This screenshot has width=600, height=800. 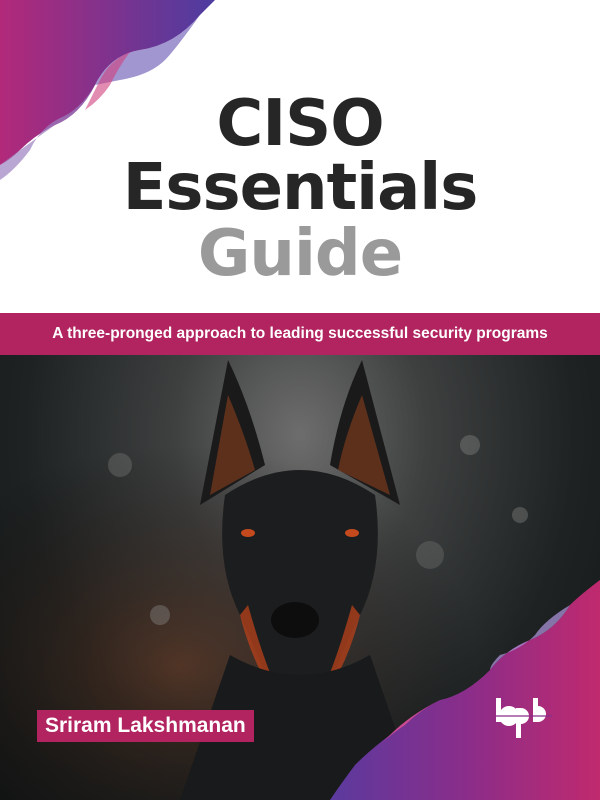 I want to click on bottom-decorative-wave, so click(x=465, y=690).